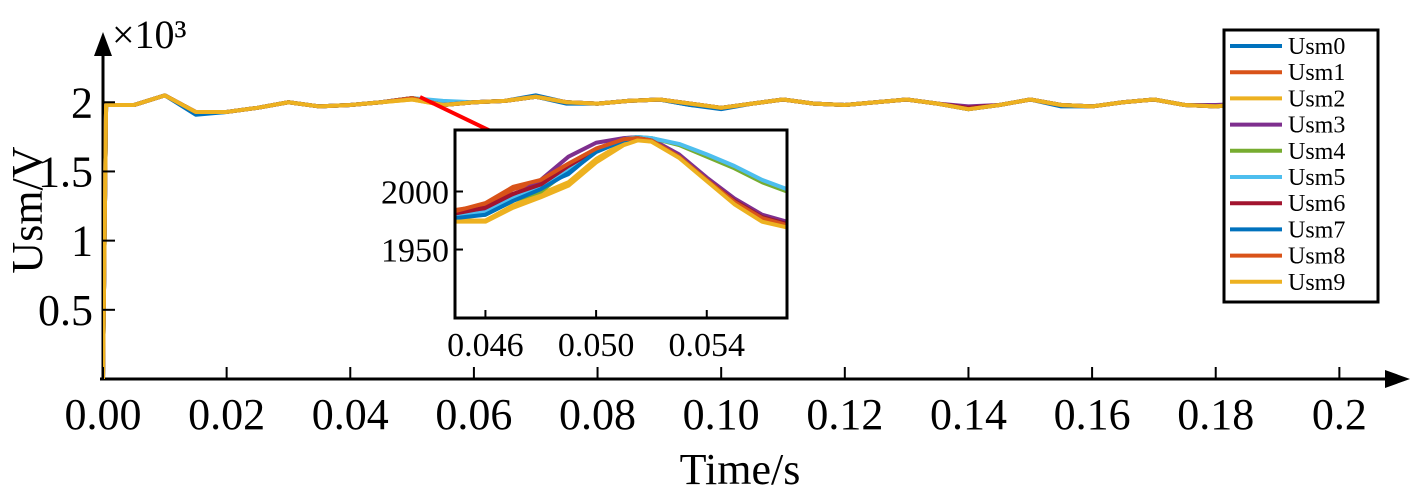 The height and width of the screenshot is (494, 1415). What do you see at coordinates (65, 171) in the screenshot?
I see `y-tick-label: 1.5` at bounding box center [65, 171].